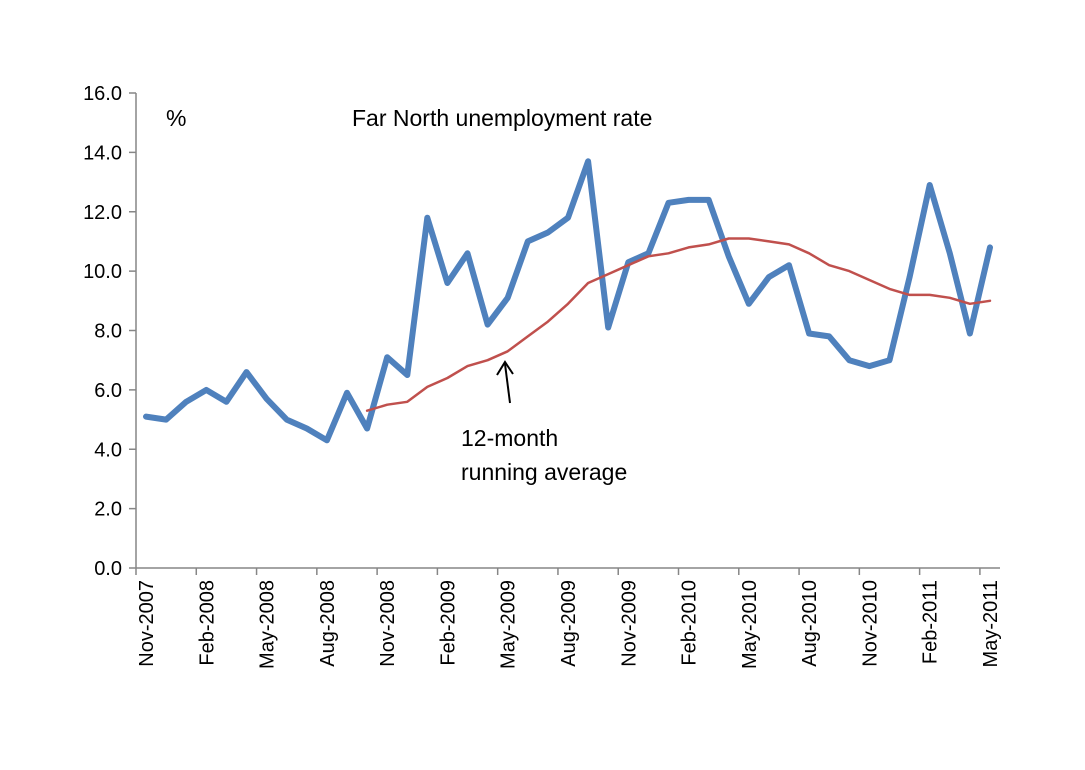 The image size is (1085, 770). What do you see at coordinates (558, 571) in the screenshot?
I see `x-axis-ticks` at bounding box center [558, 571].